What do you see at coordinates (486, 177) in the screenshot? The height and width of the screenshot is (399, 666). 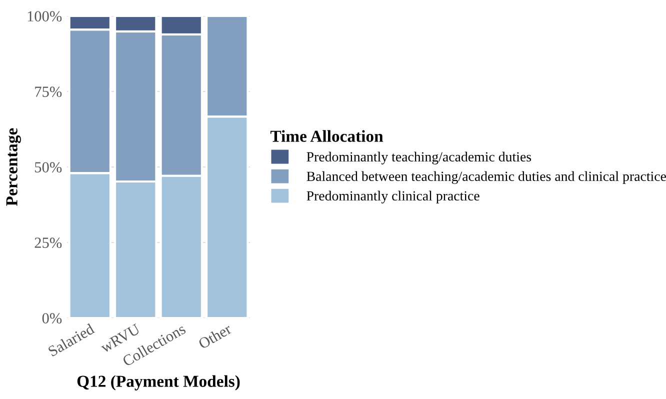 I see `legend-label: Balanced between teaching/academic duties and clinical practice` at bounding box center [486, 177].